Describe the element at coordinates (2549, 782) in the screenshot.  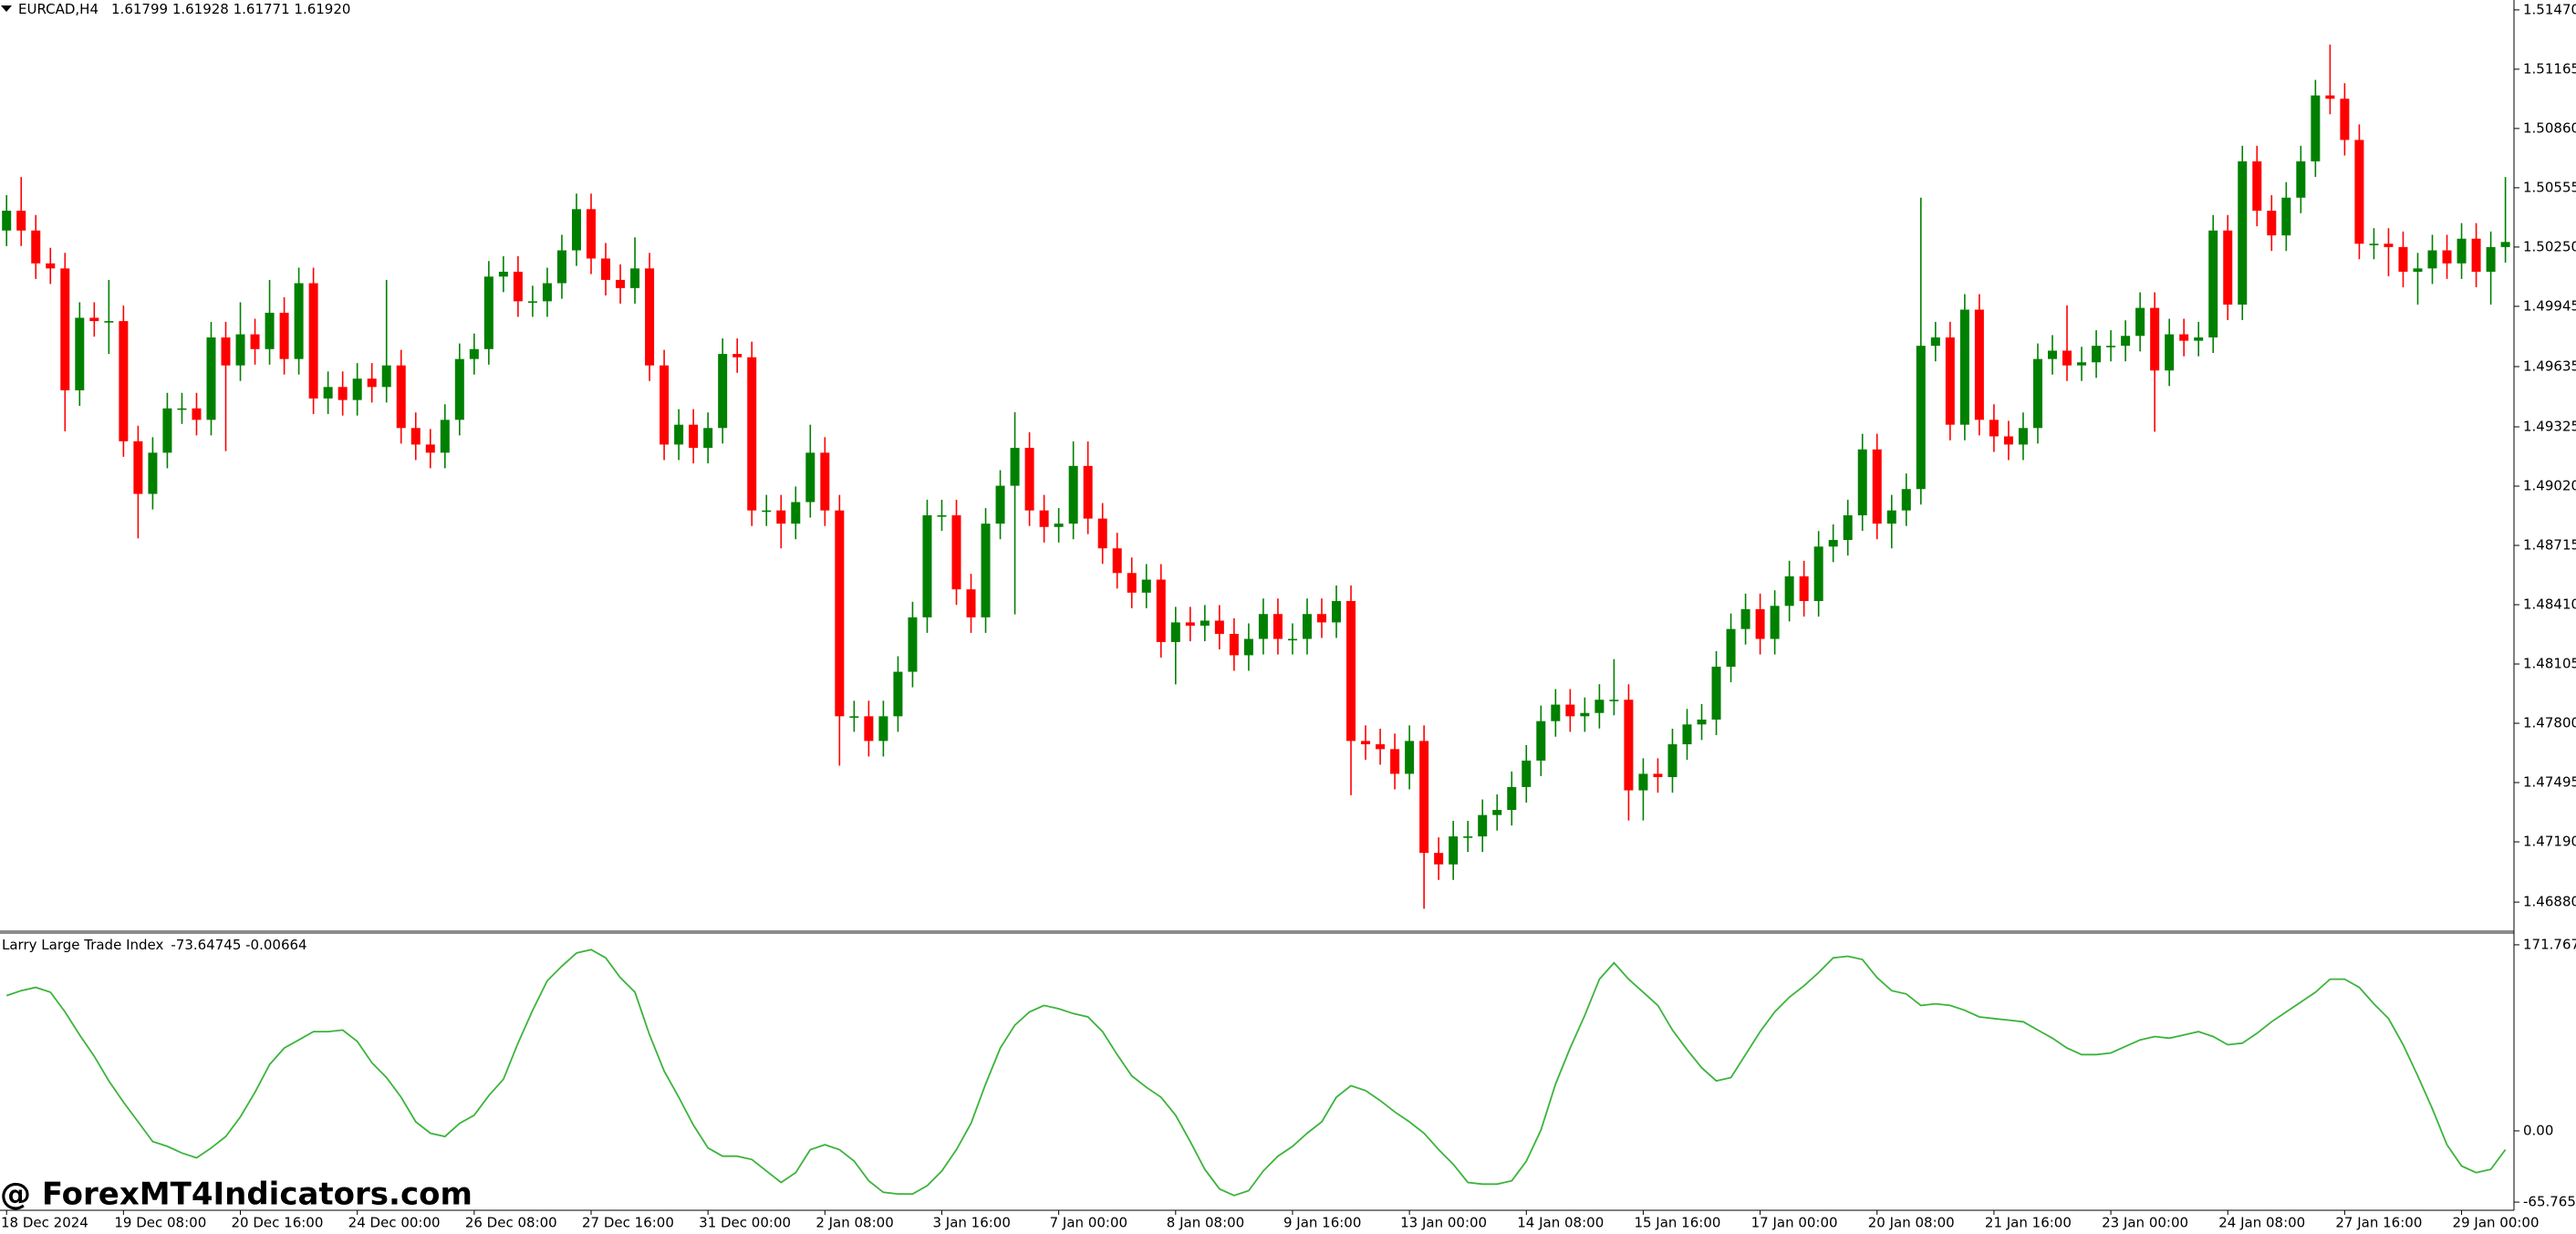
I see `y-tick-label: 1.47495` at that location.